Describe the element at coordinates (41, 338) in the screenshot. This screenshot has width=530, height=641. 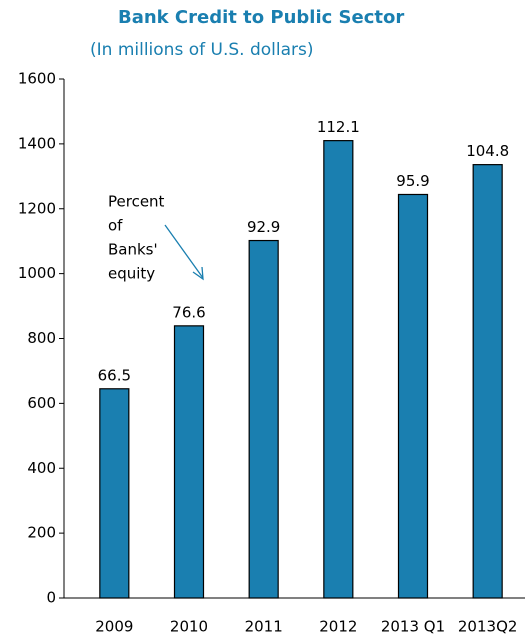
I see `y-tick-label: 800` at that location.